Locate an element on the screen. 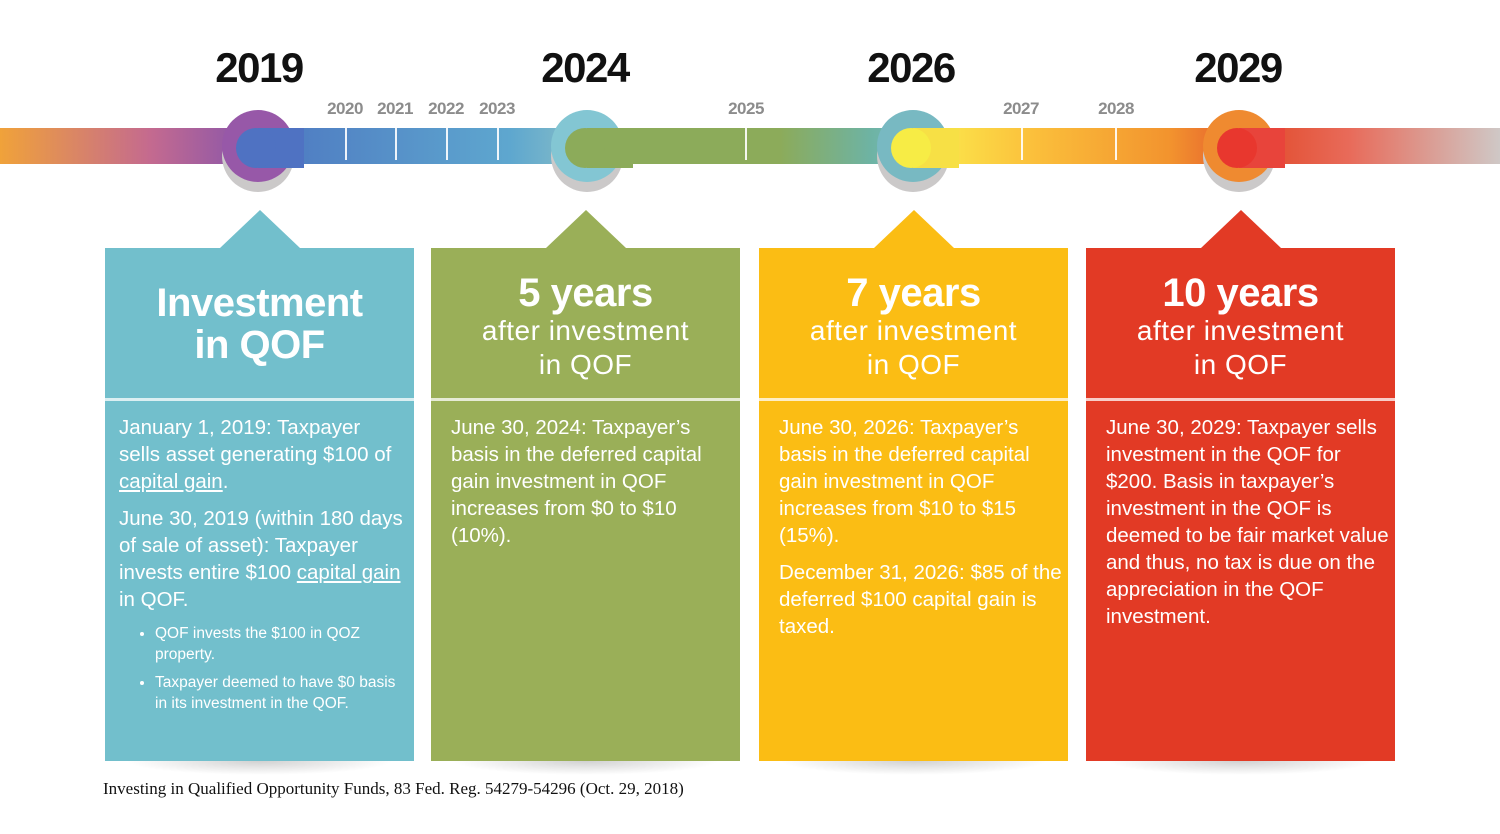  card-header: Investment in QOF is located at coordinates (259, 323).